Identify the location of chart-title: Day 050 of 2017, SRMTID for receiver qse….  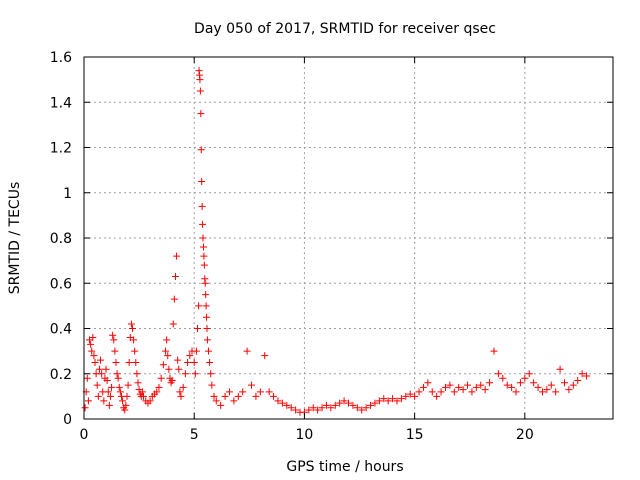
(345, 29).